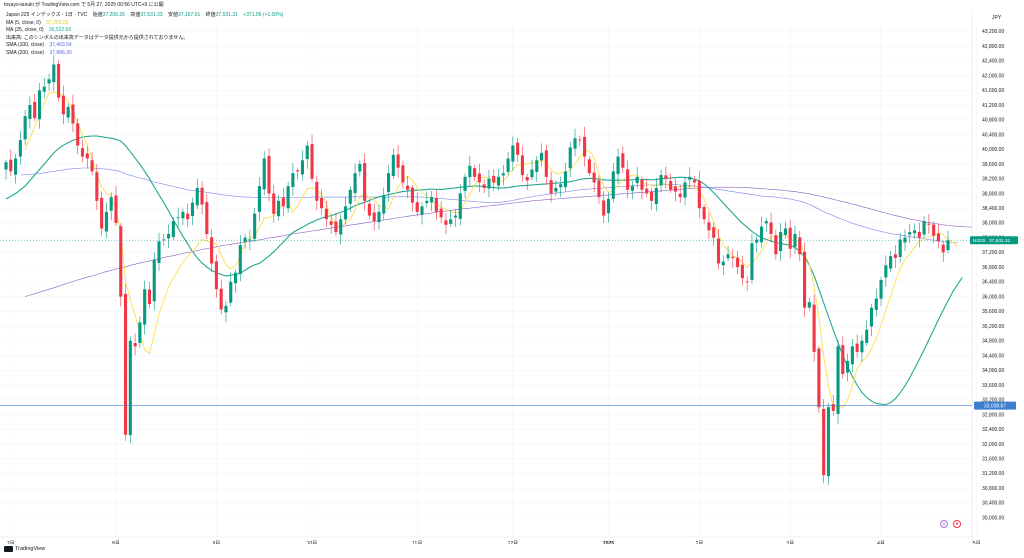  What do you see at coordinates (993, 430) in the screenshot?
I see `y-tick-label: 32,400.00` at bounding box center [993, 430].